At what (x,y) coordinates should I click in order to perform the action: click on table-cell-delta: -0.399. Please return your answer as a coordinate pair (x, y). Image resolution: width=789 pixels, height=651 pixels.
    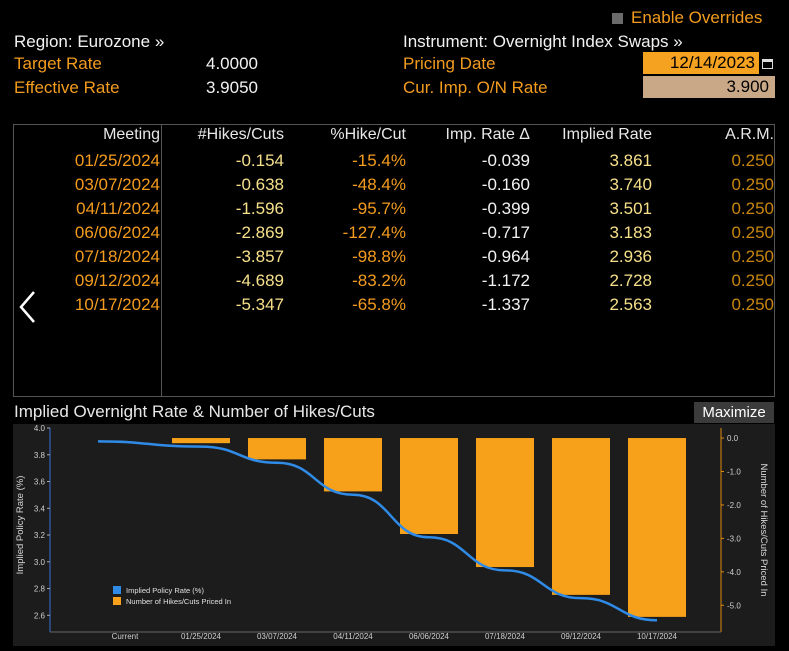
    Looking at the image, I should click on (506, 209).